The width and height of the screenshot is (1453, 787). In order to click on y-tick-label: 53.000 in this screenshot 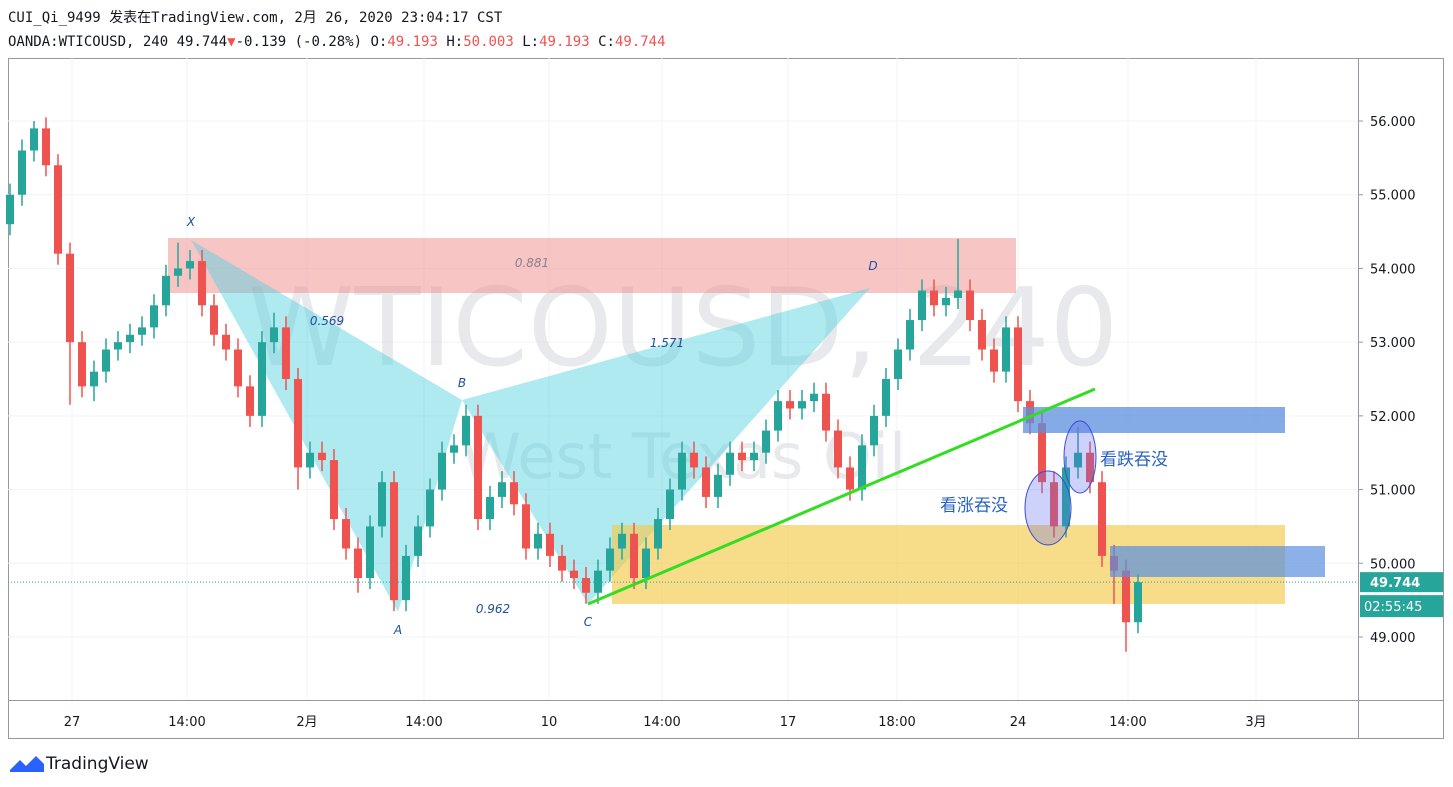, I will do `click(1393, 343)`.